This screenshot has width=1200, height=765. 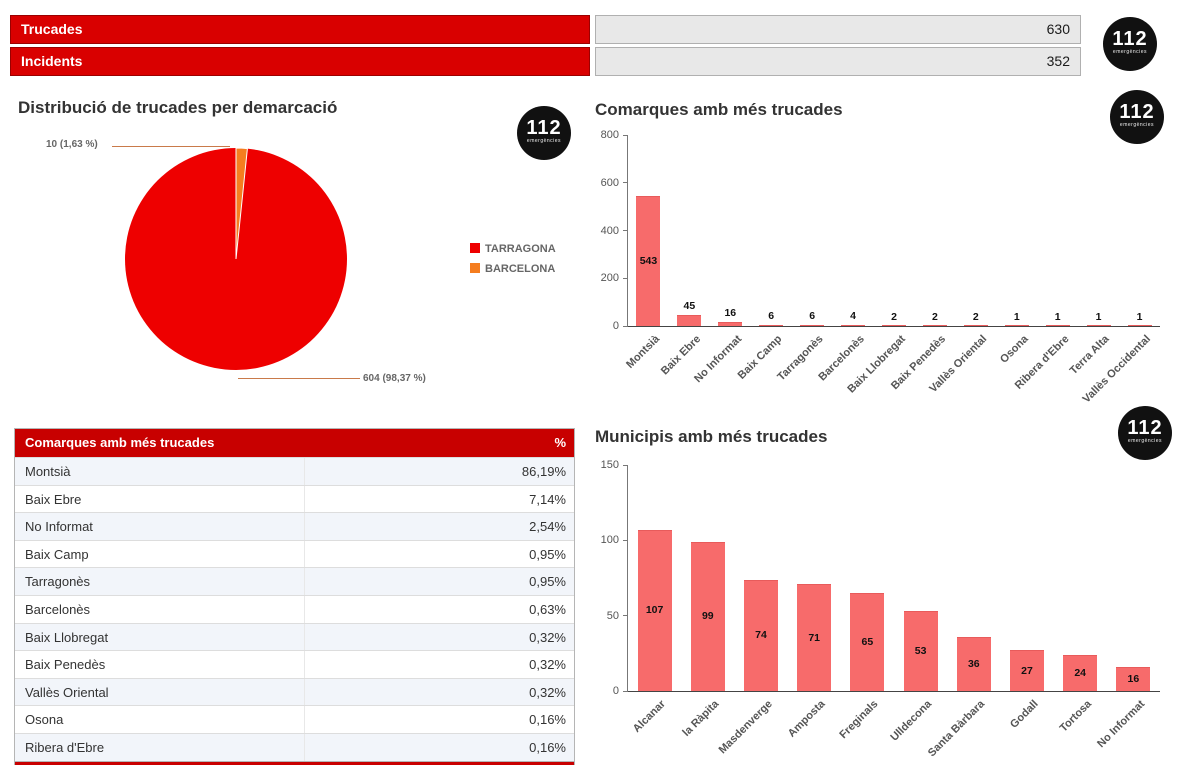 I want to click on bar-value-label: 45, so click(x=689, y=306).